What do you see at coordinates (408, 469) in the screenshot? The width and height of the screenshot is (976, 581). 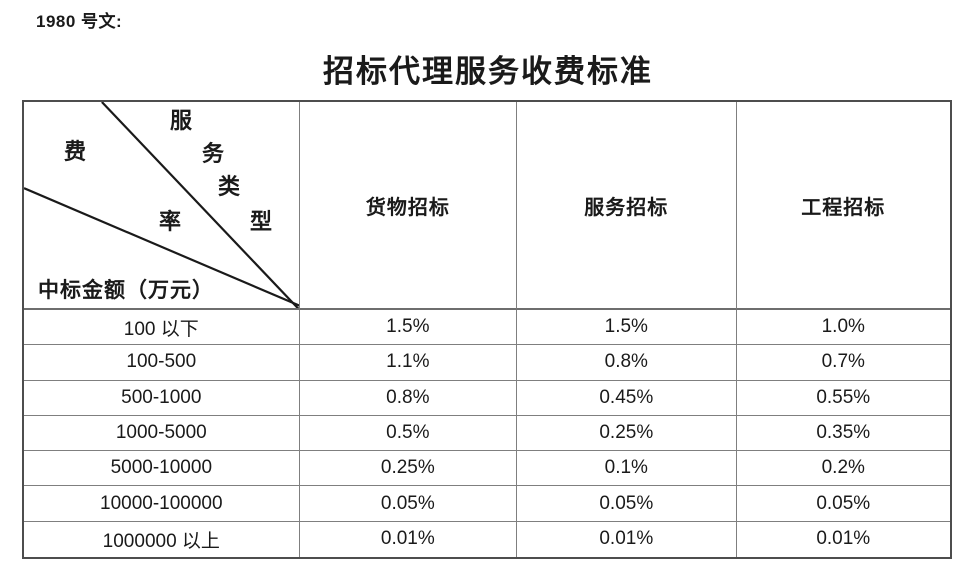 I see `rate-cell-goods: 0.25%` at bounding box center [408, 469].